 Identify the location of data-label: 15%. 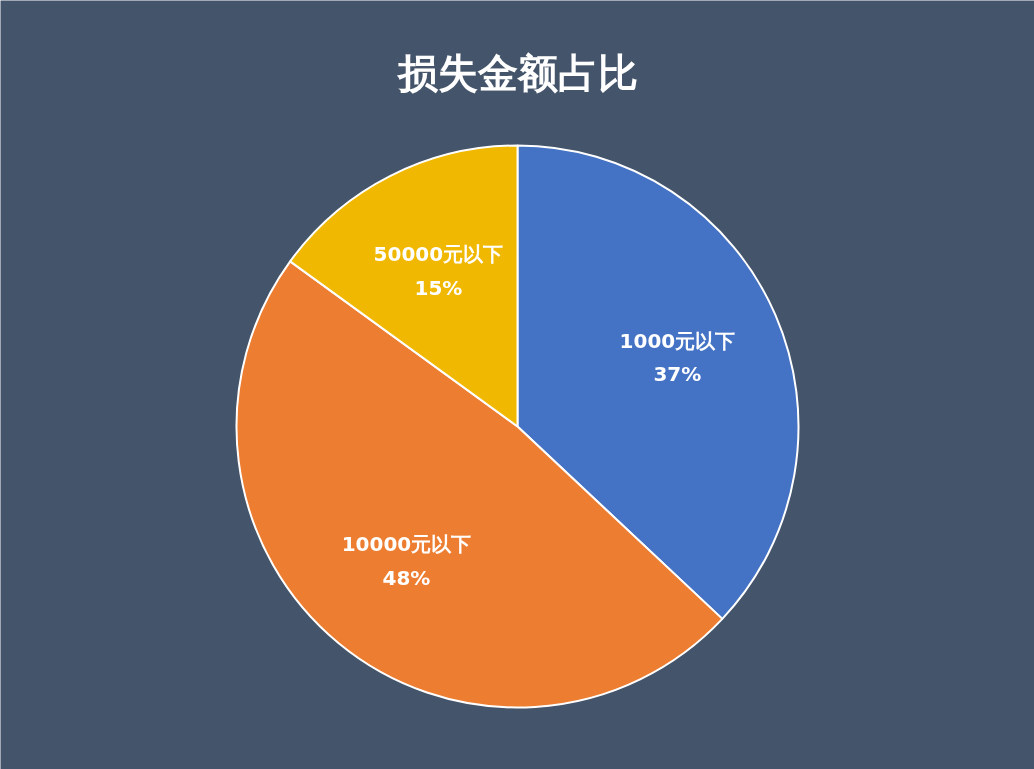
(438, 288).